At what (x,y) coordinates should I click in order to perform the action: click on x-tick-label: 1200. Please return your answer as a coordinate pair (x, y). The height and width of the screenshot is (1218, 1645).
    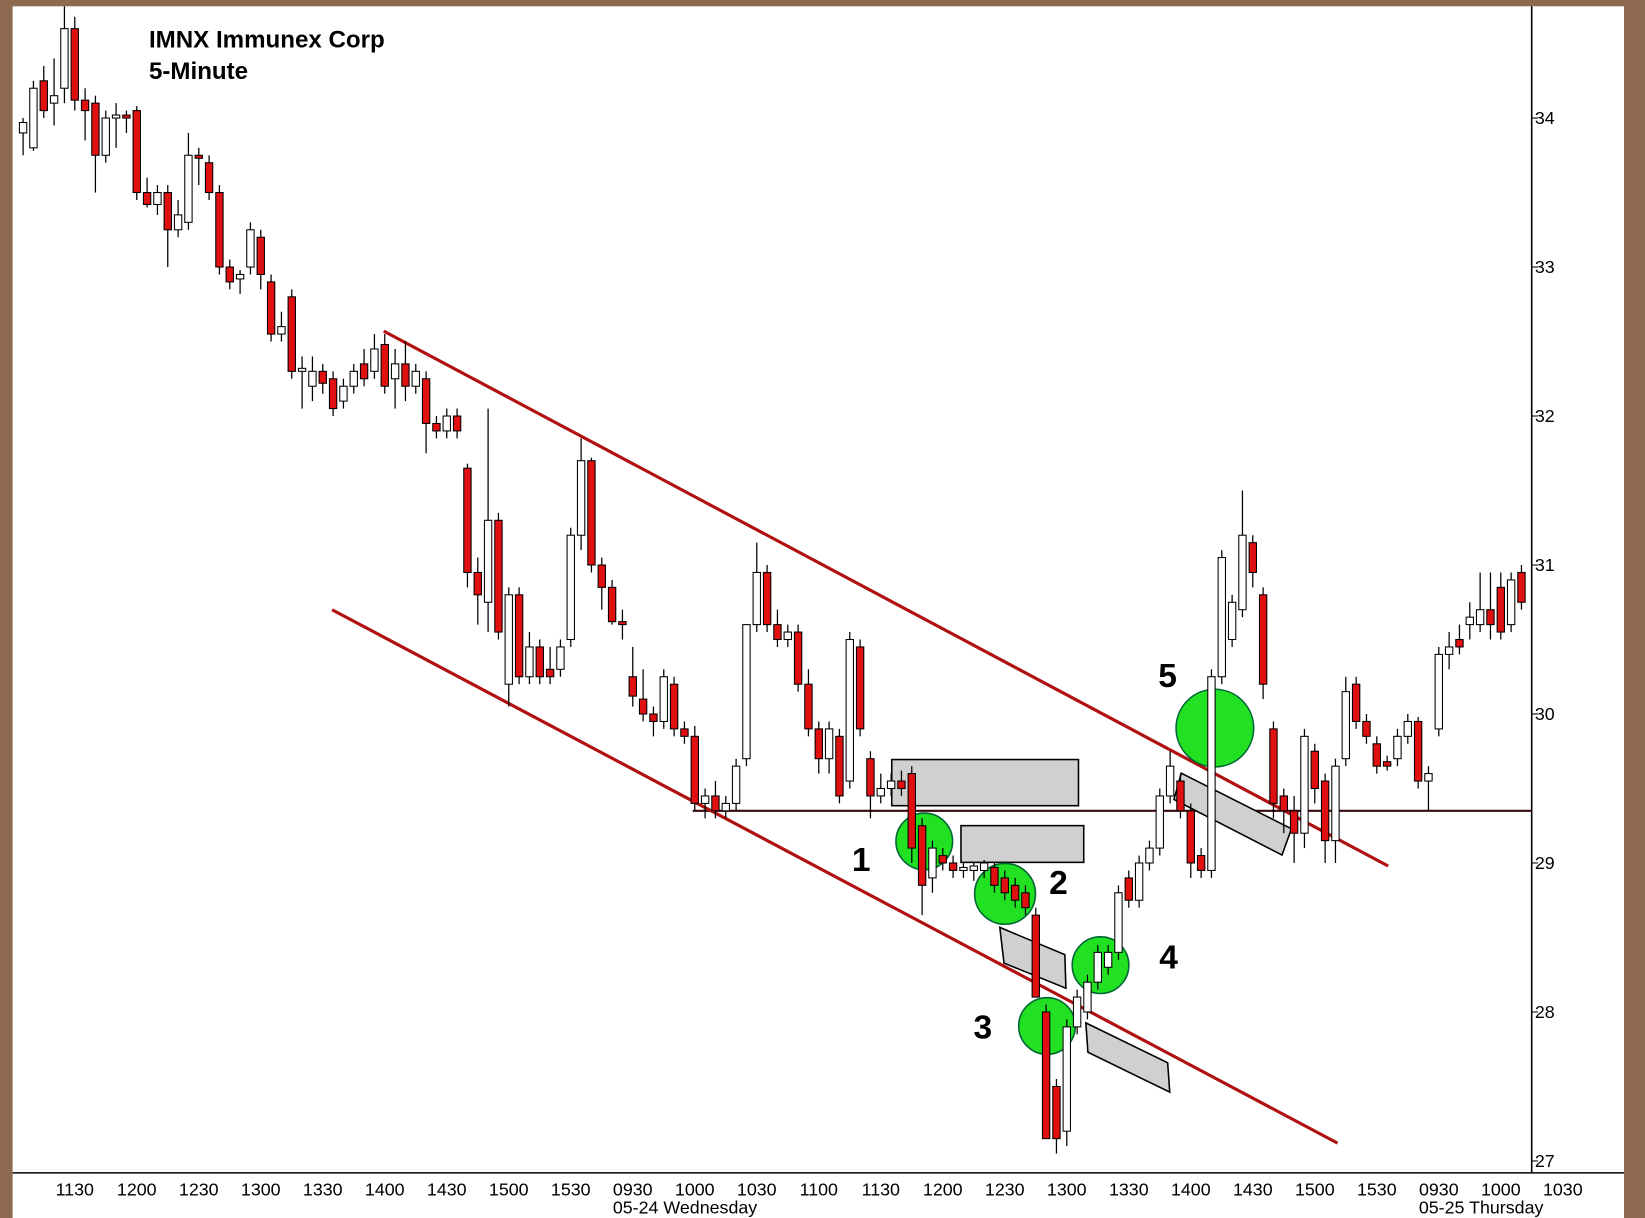
    Looking at the image, I should click on (943, 1190).